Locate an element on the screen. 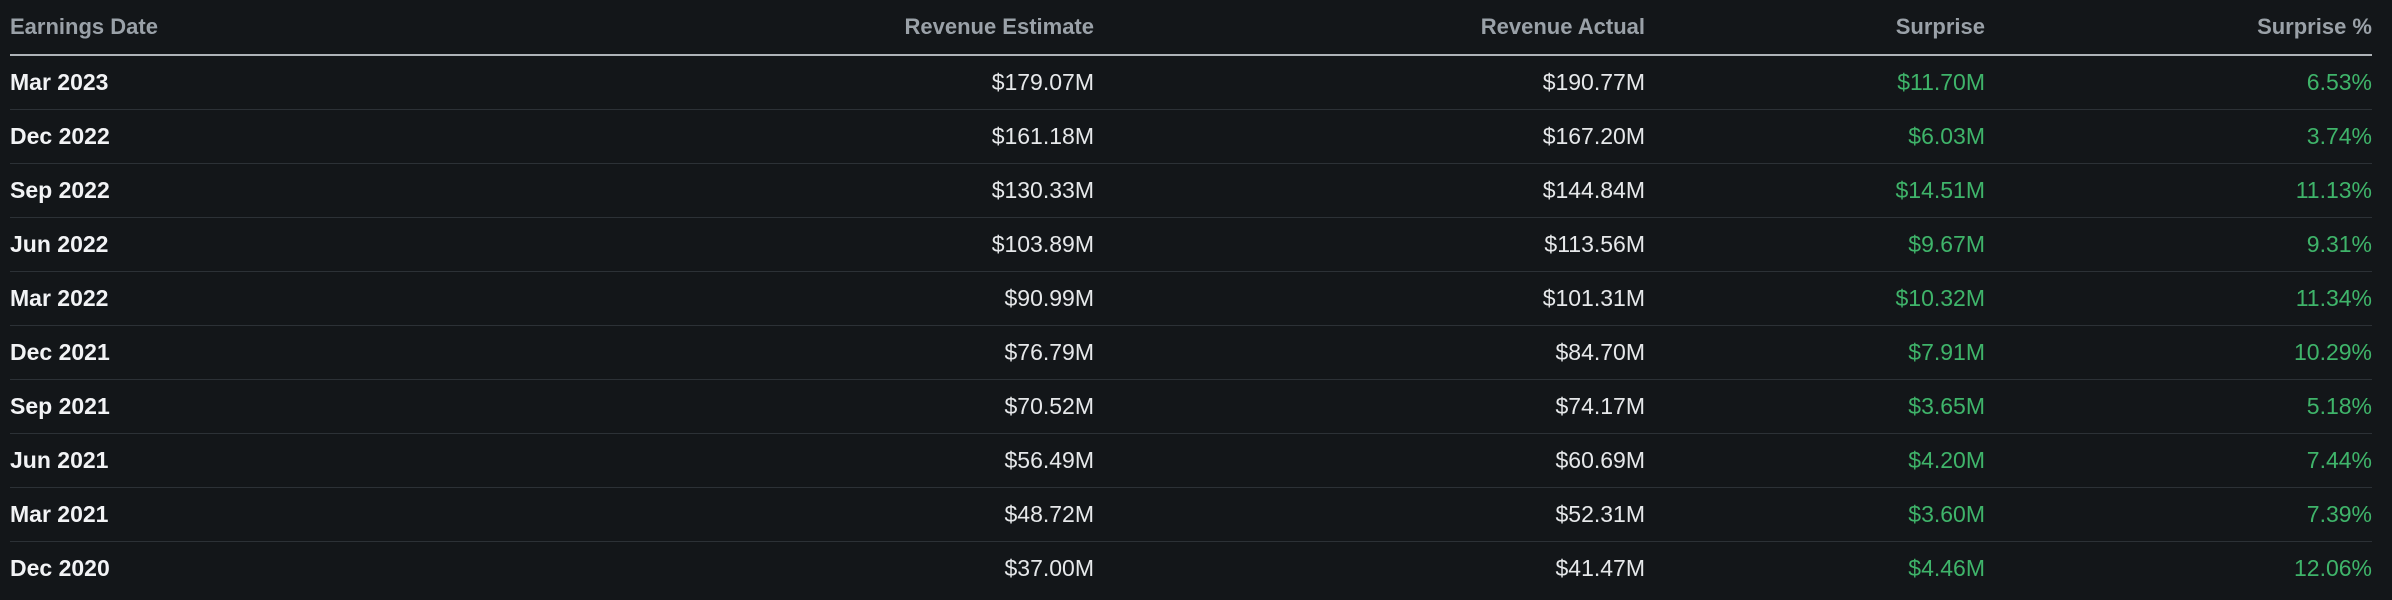 The width and height of the screenshot is (2392, 600). earnings-date-cell: Dec 2021 is located at coordinates (220, 352).